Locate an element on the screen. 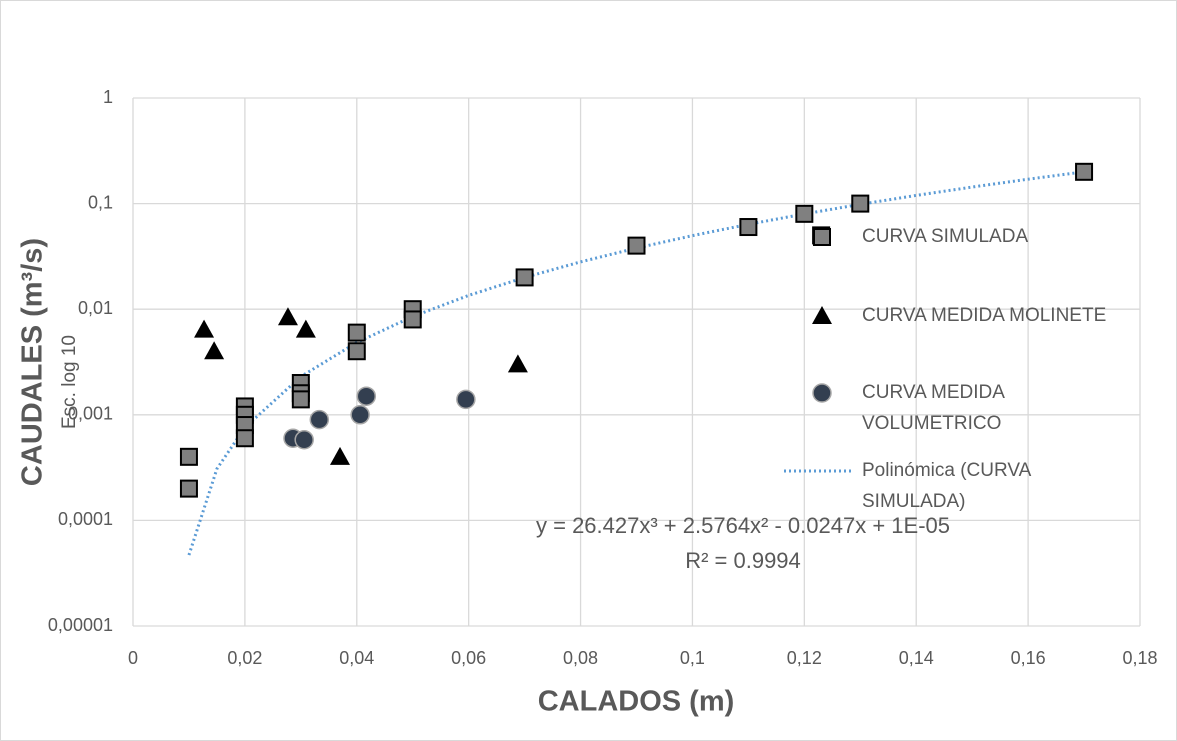 The height and width of the screenshot is (741, 1177). x-tick-label: 0,04 is located at coordinates (356, 658).